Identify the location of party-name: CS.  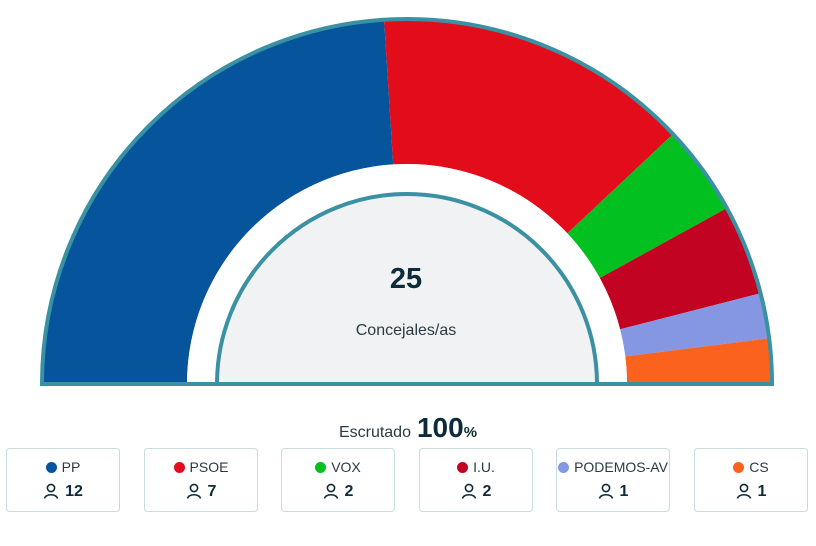
(759, 467).